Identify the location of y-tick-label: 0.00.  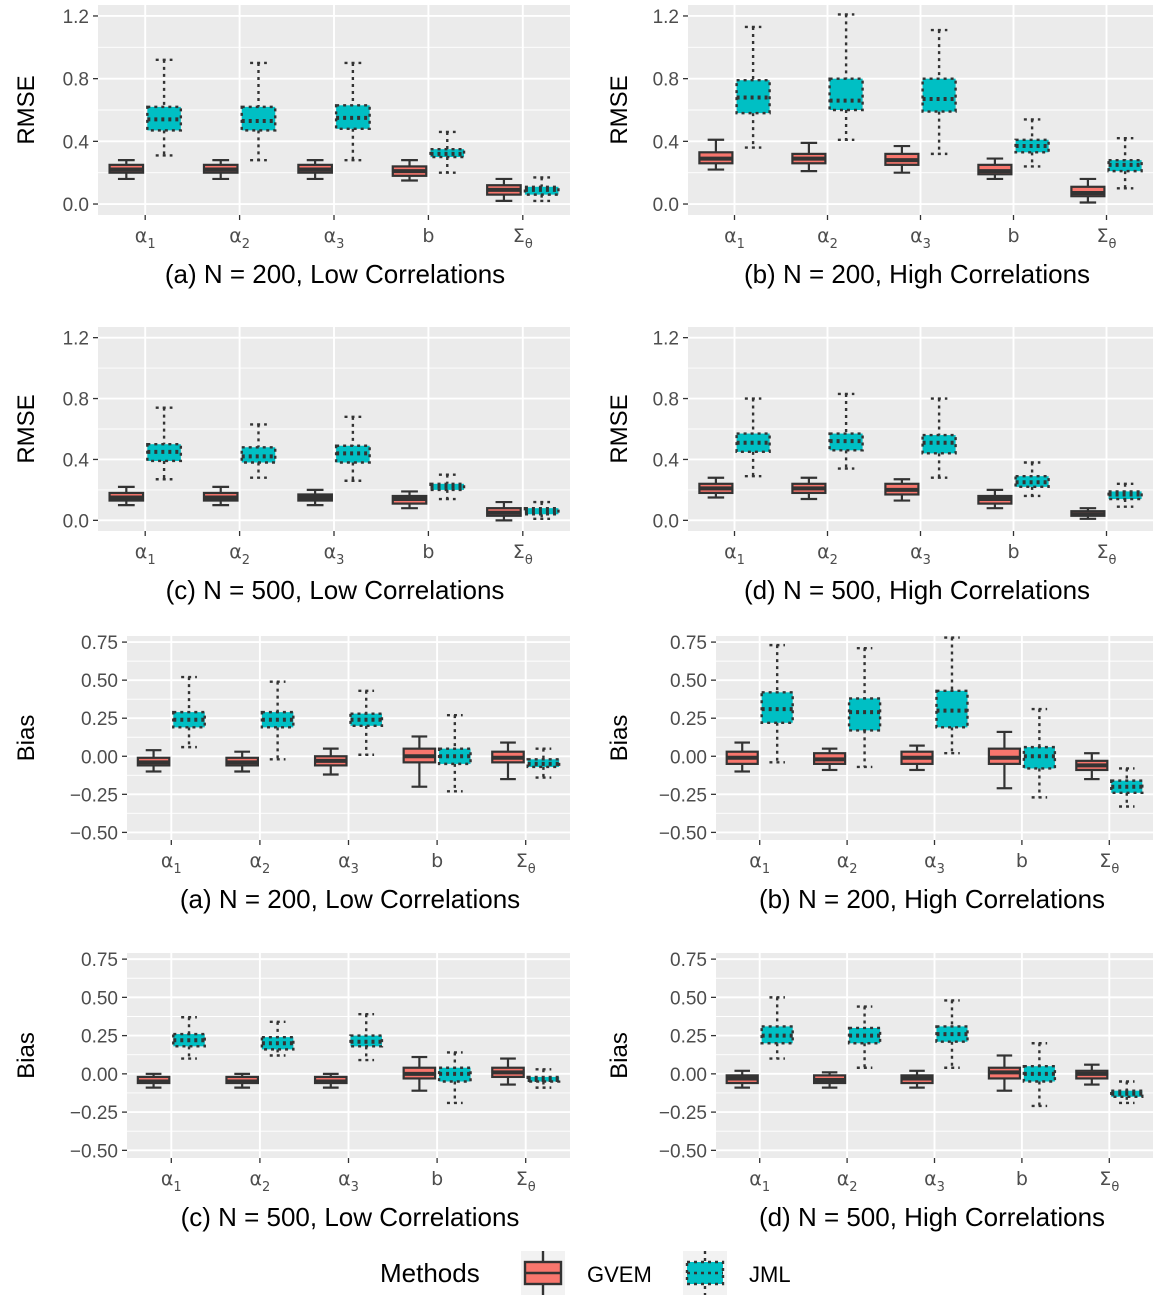
(688, 757).